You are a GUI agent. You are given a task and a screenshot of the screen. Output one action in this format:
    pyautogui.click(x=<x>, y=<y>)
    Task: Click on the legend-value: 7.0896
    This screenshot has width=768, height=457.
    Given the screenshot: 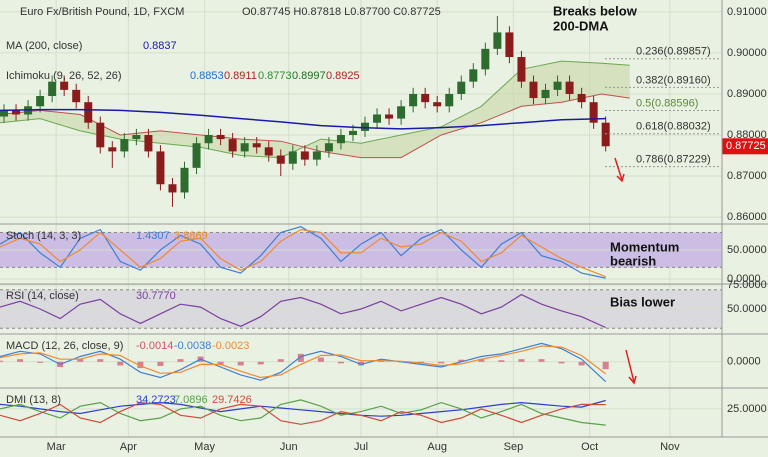 What is the action you would take?
    pyautogui.click(x=191, y=400)
    